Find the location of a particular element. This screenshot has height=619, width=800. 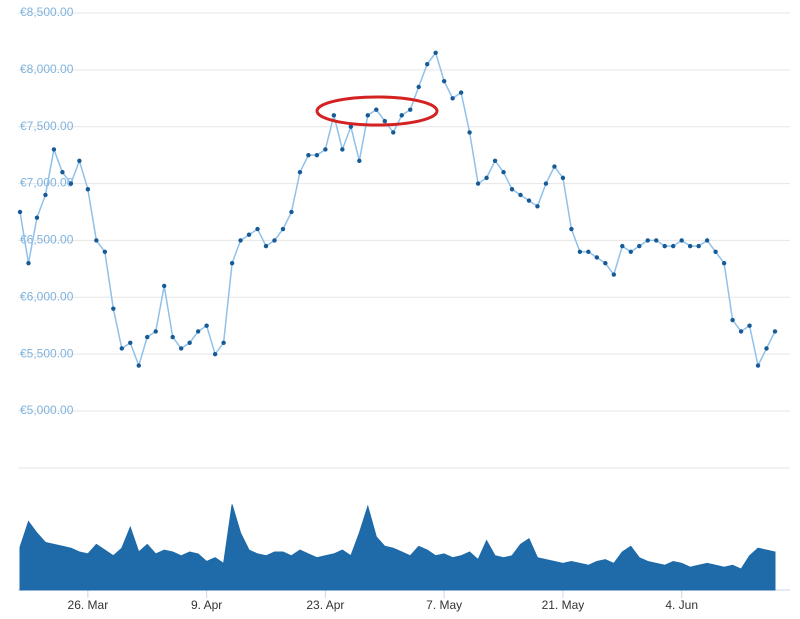

highlight-ellipse is located at coordinates (377, 111).